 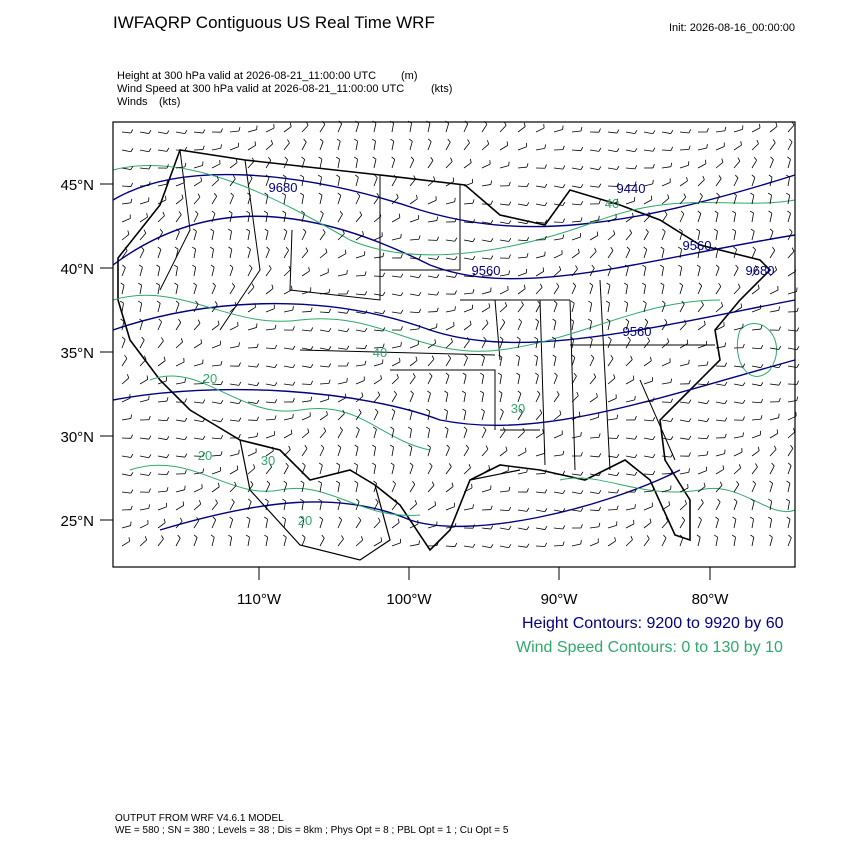 What do you see at coordinates (711, 599) in the screenshot?
I see `lon-label: 80°W` at bounding box center [711, 599].